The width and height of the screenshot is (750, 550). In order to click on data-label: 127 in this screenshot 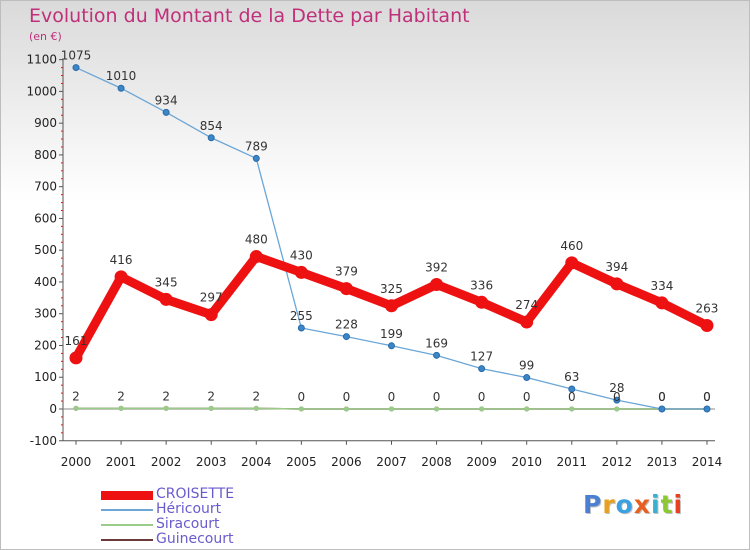, I will do `click(481, 357)`.